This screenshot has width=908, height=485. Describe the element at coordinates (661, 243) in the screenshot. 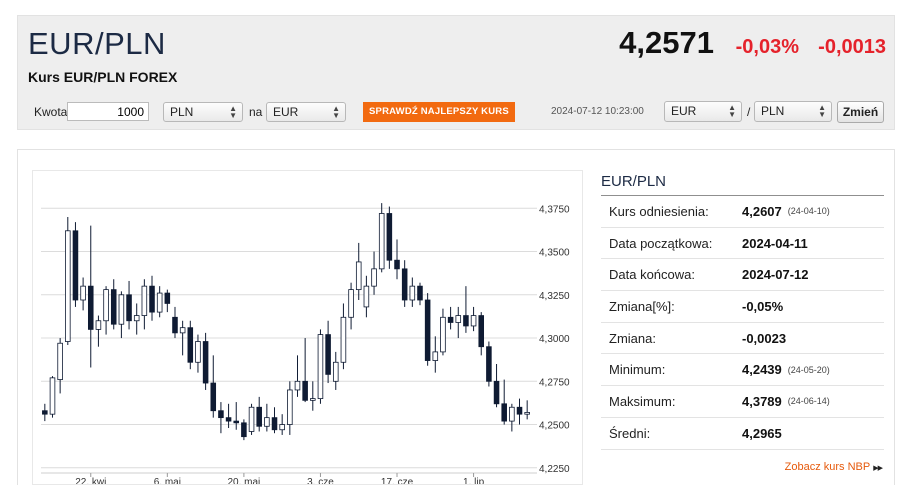

I see `stats-row-label: Data początkowa:` at that location.